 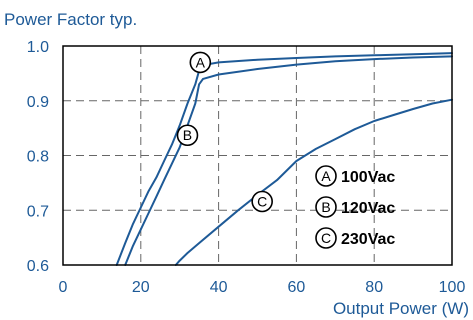 I want to click on curve-marker-c: C, so click(x=262, y=201).